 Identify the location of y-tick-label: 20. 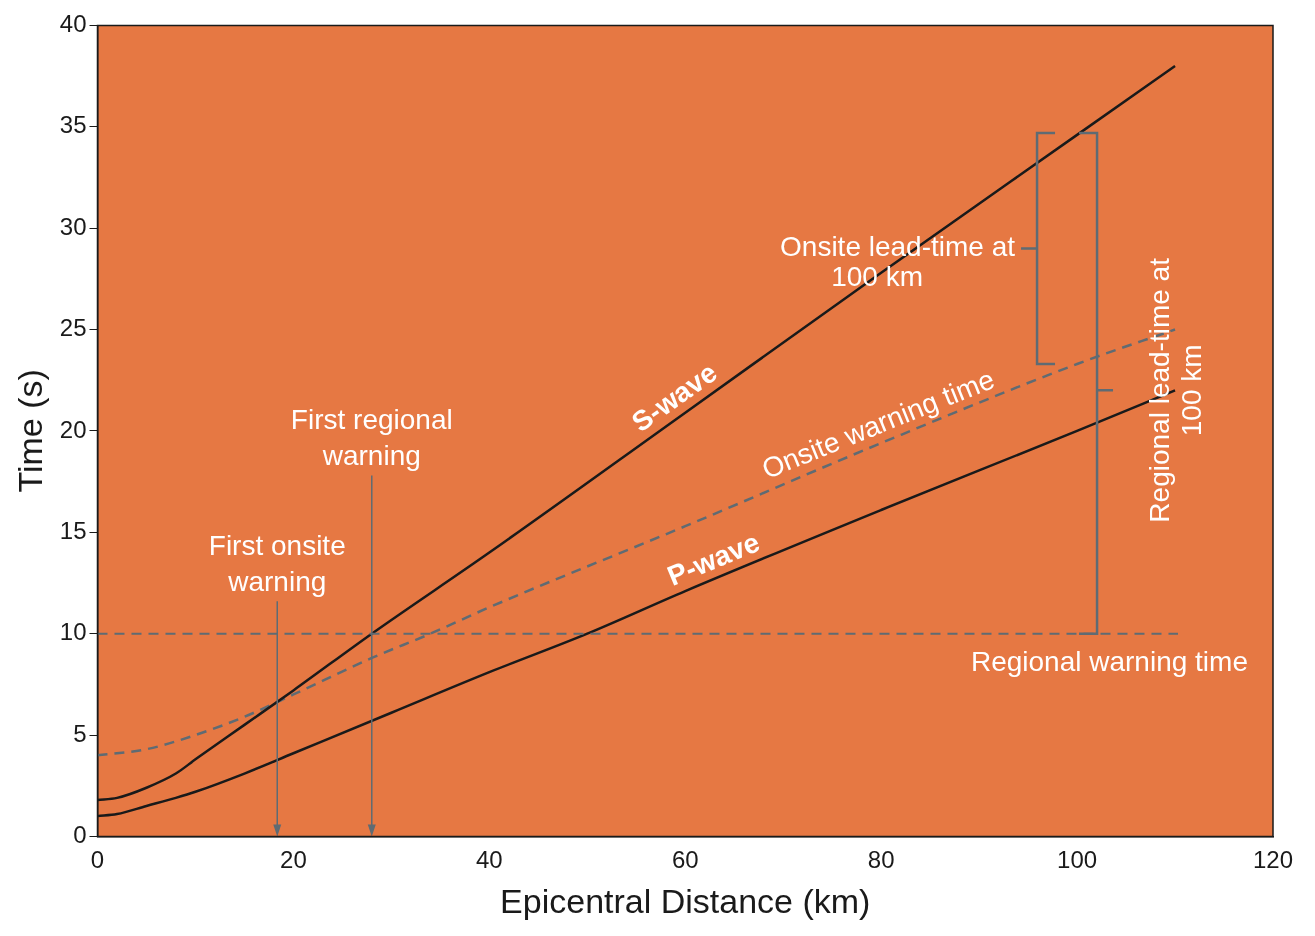
(73, 429).